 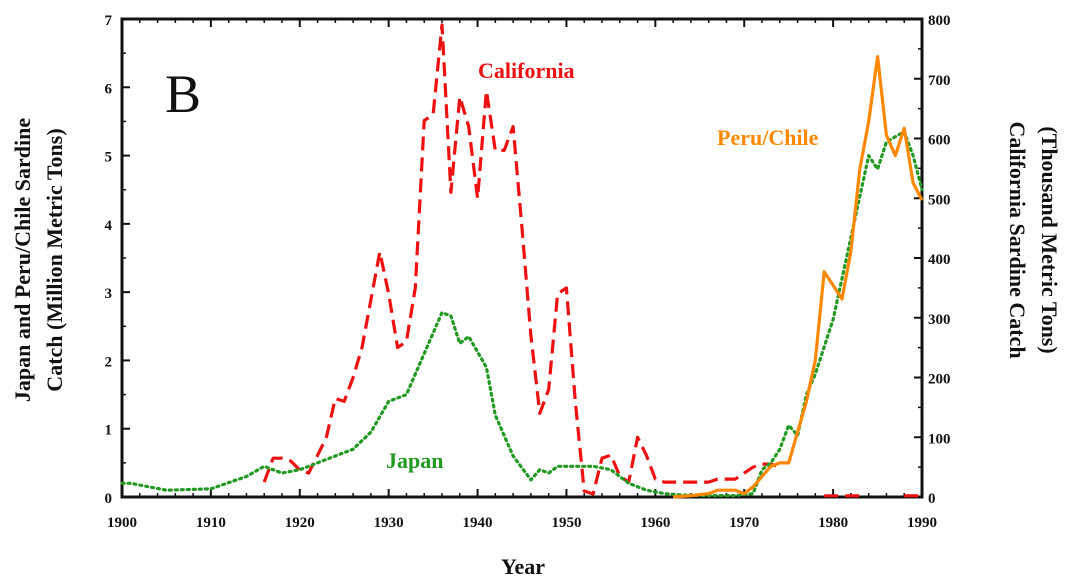 What do you see at coordinates (109, 89) in the screenshot?
I see `left-y-tick-label: 6` at bounding box center [109, 89].